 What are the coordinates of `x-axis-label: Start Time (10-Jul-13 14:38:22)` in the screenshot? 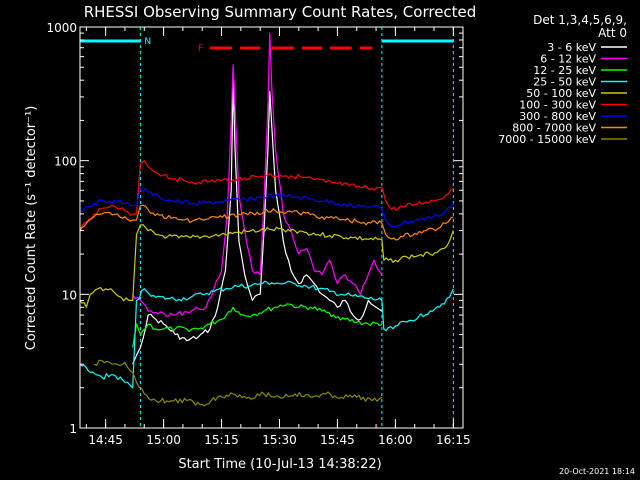 It's located at (279, 464).